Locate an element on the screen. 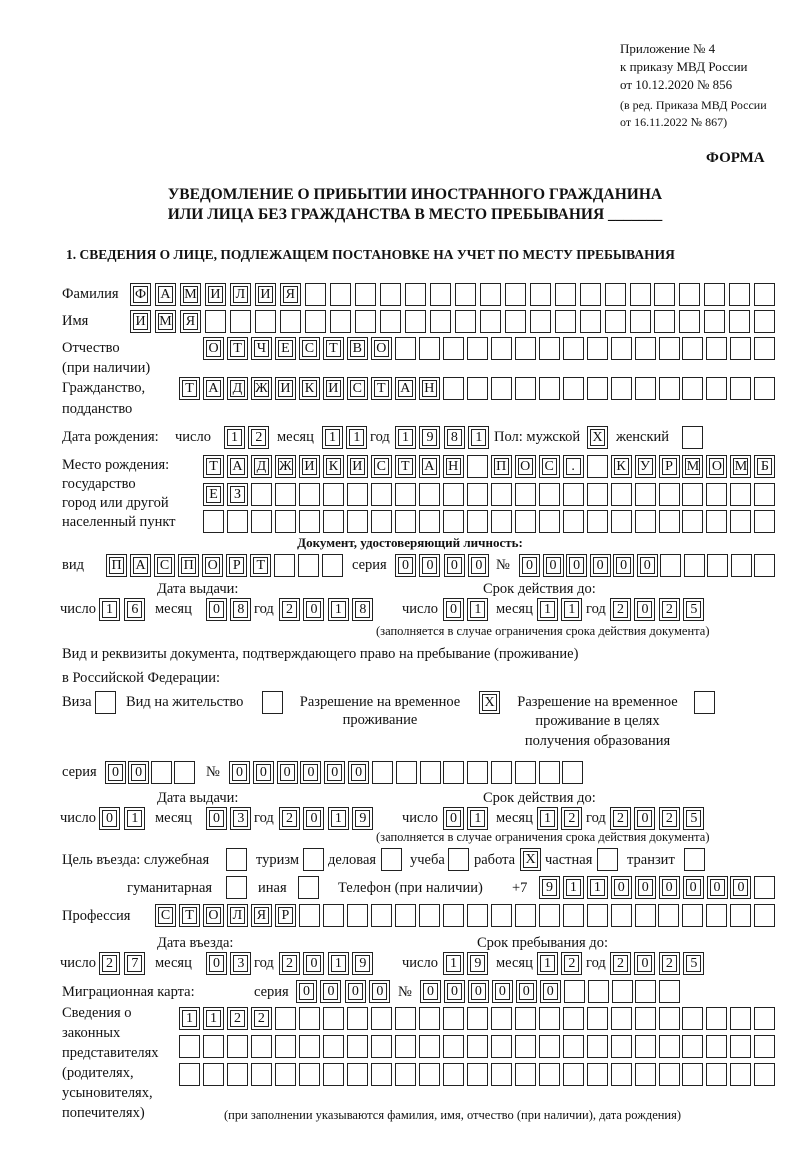  purpose-transit-checkbox is located at coordinates (695, 859).